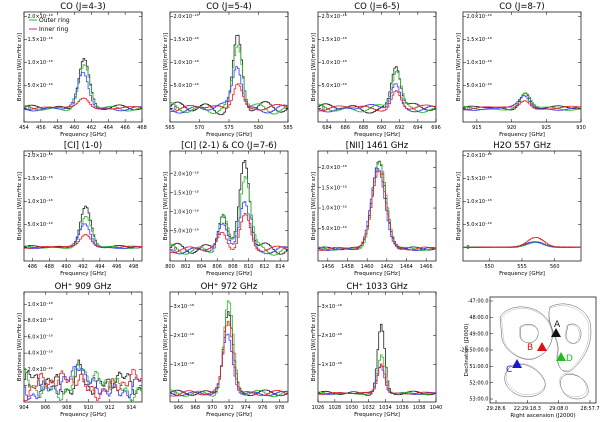 The image size is (600, 422). What do you see at coordinates (376, 7) in the screenshot?
I see `panel-title: CO (J=6-5)` at bounding box center [376, 7].